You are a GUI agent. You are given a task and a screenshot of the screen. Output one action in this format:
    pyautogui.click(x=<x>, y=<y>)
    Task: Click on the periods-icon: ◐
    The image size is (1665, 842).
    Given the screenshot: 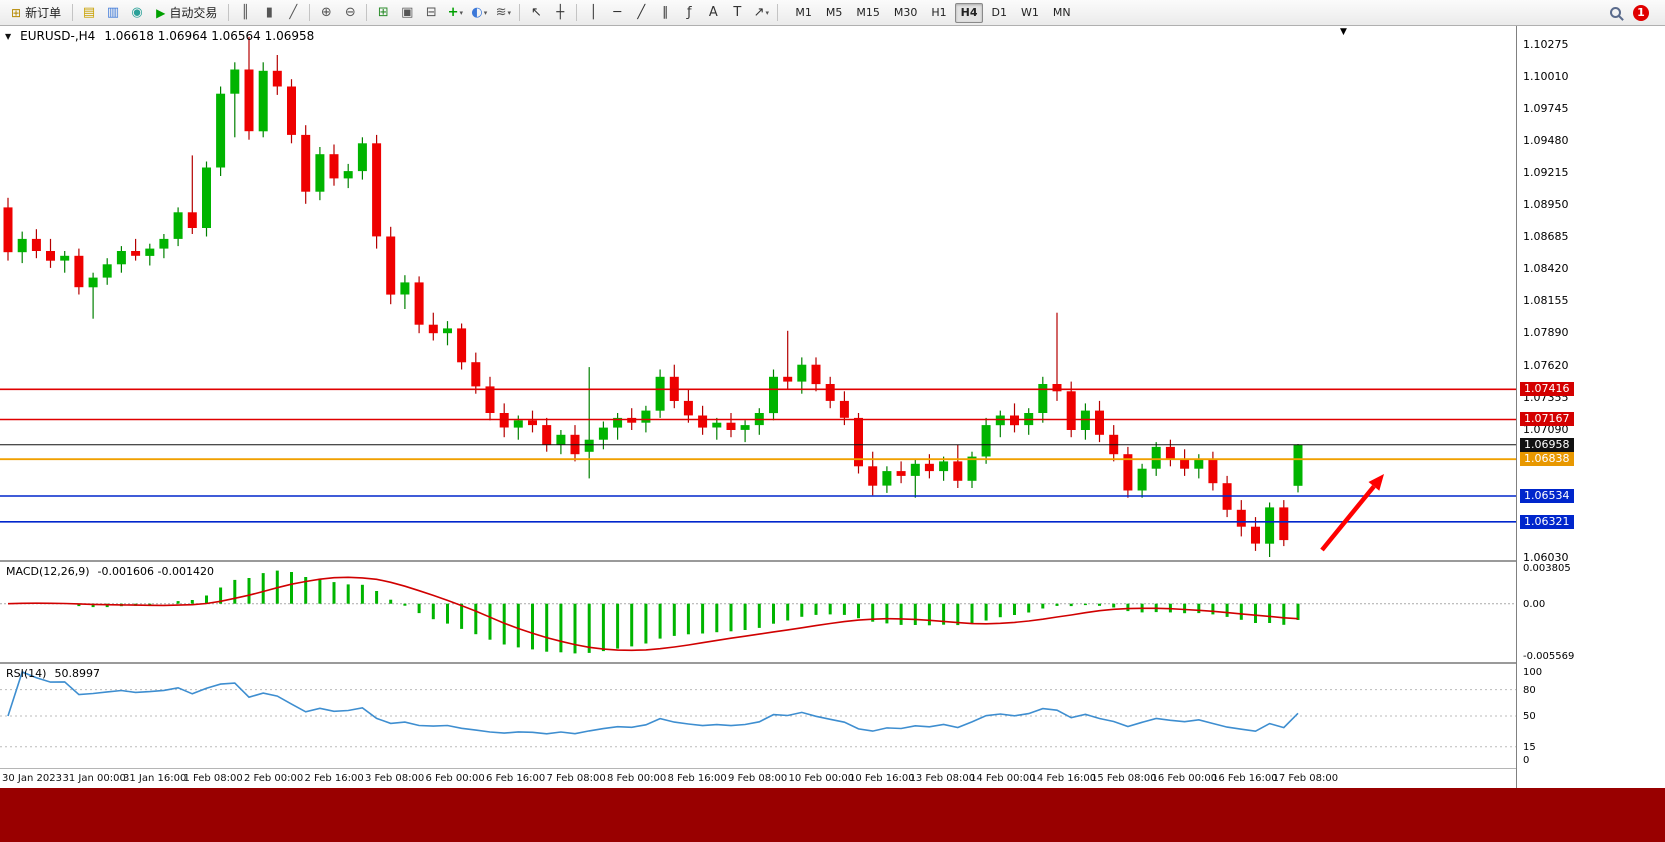 What is the action you would take?
    pyautogui.click(x=477, y=12)
    